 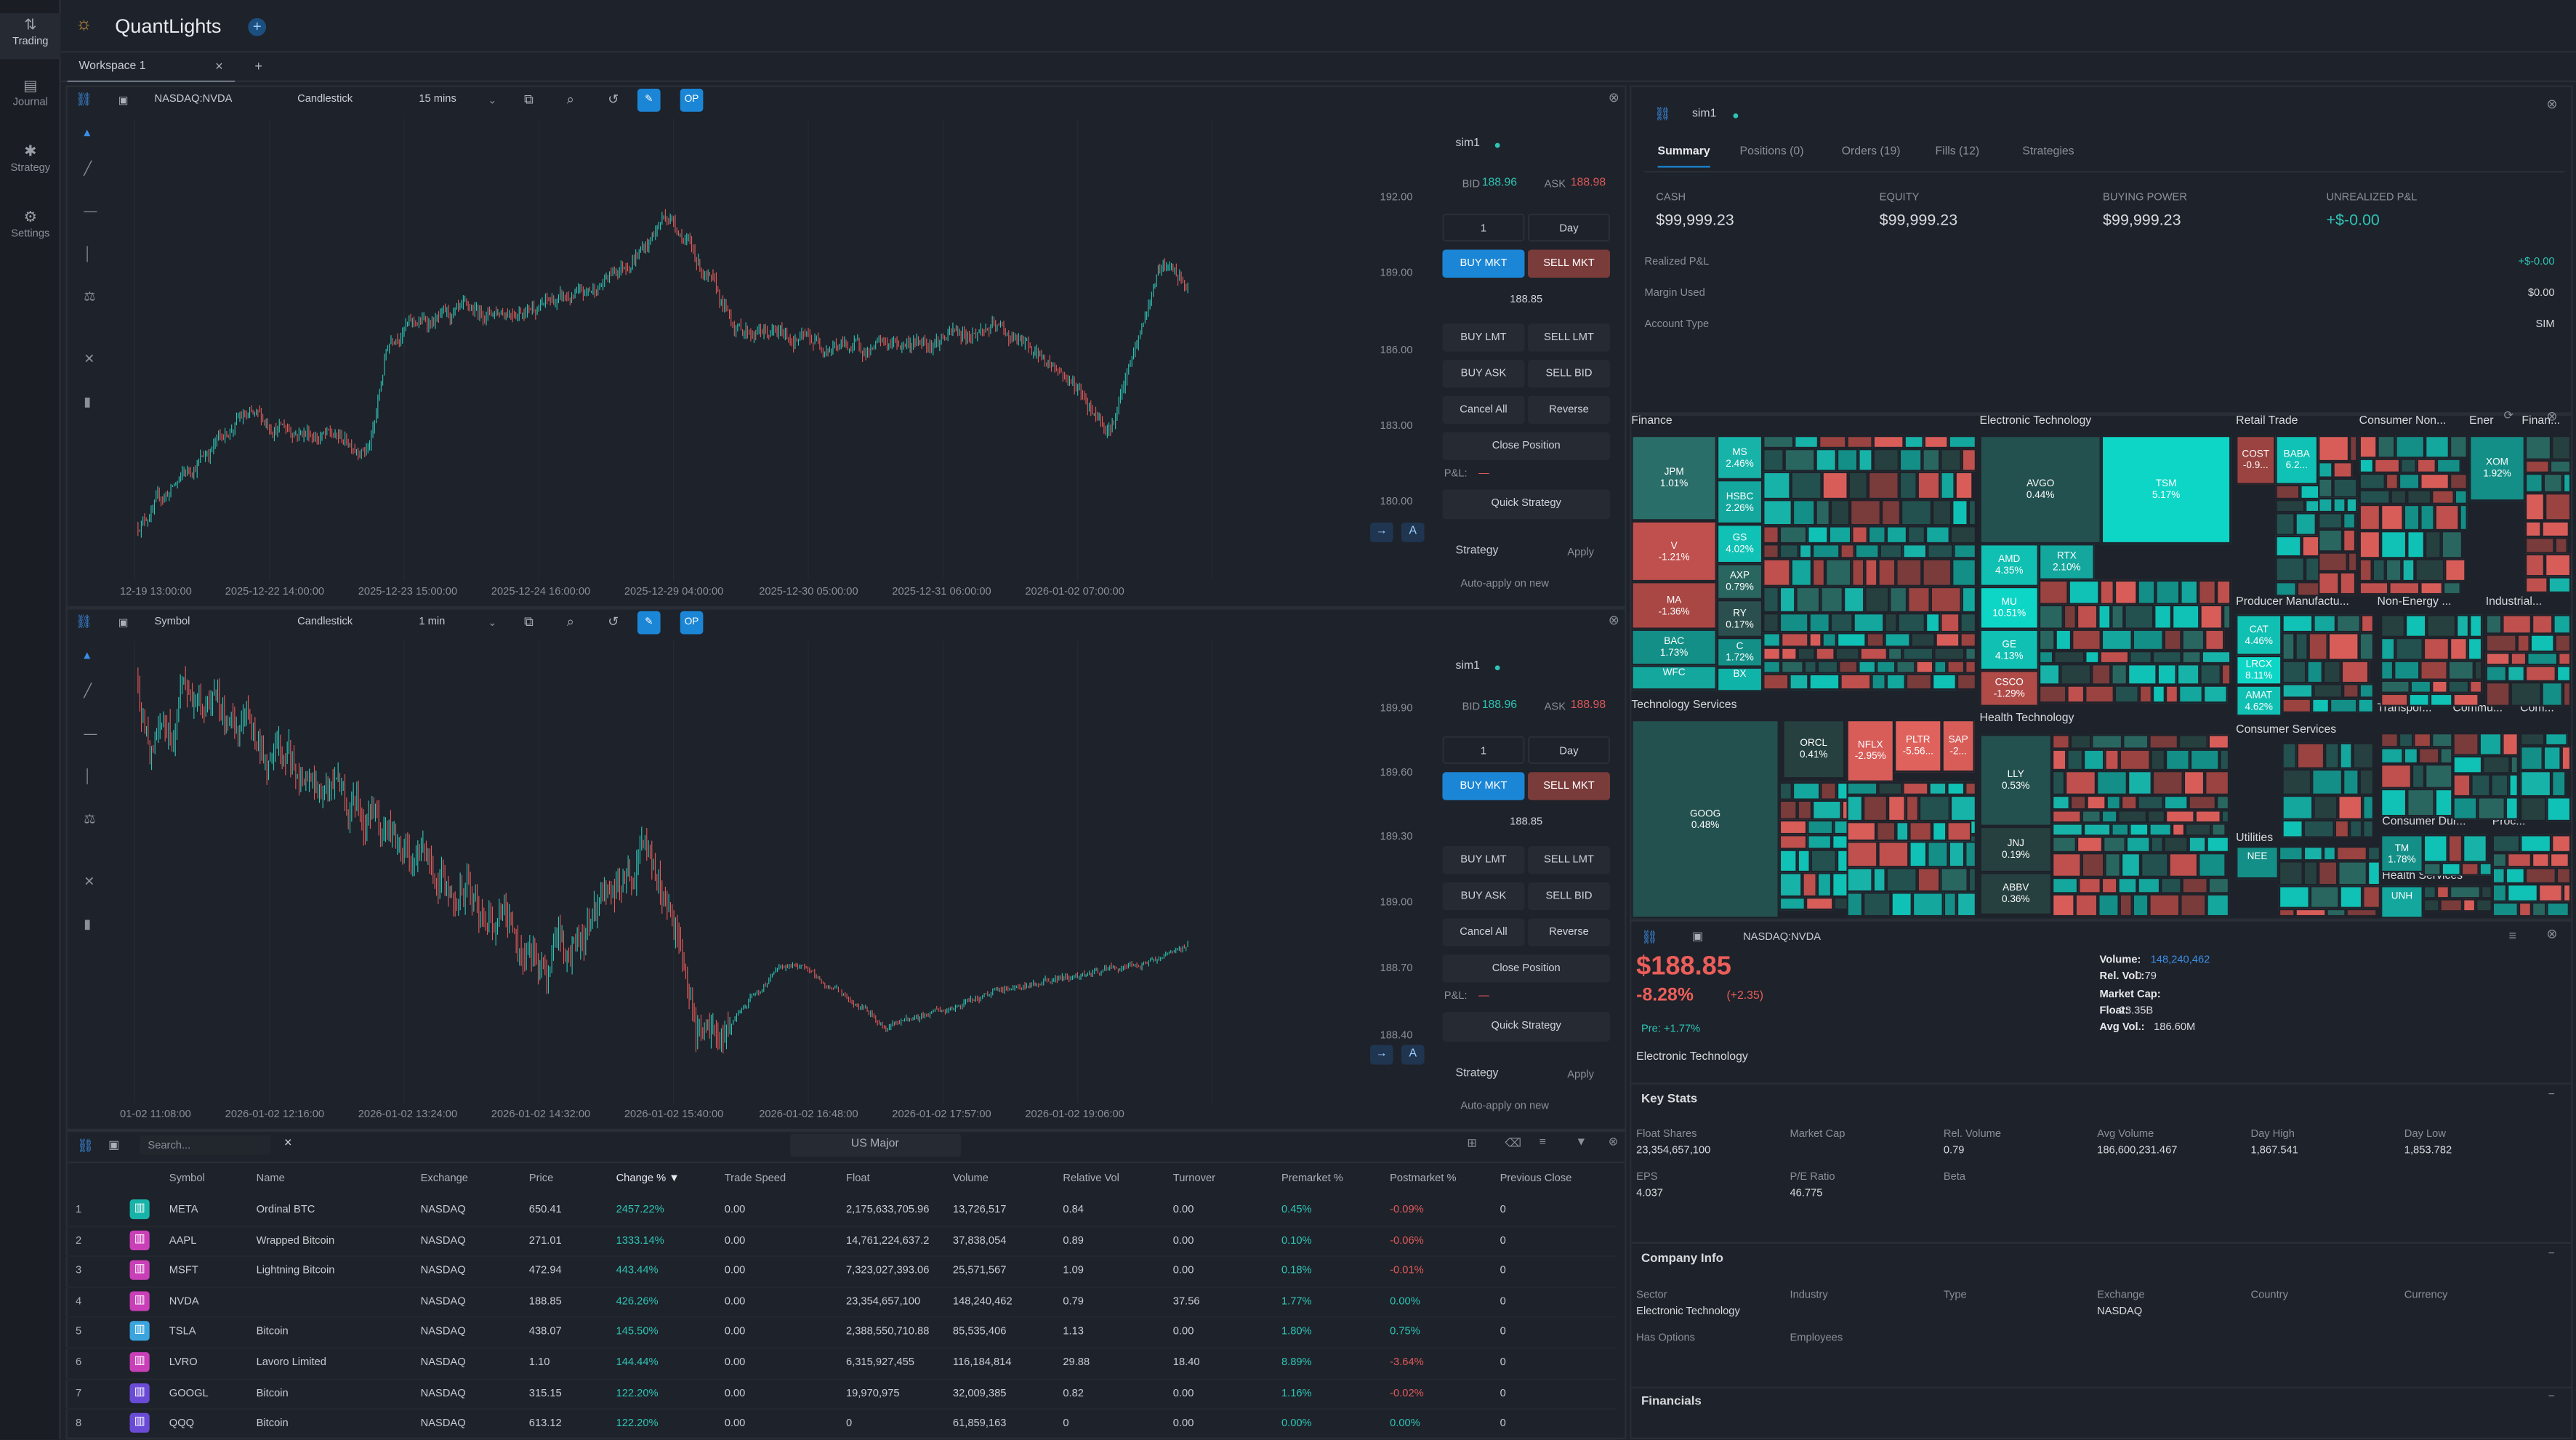 What do you see at coordinates (1739, 679) in the screenshot?
I see `heatmap-tile: BX` at bounding box center [1739, 679].